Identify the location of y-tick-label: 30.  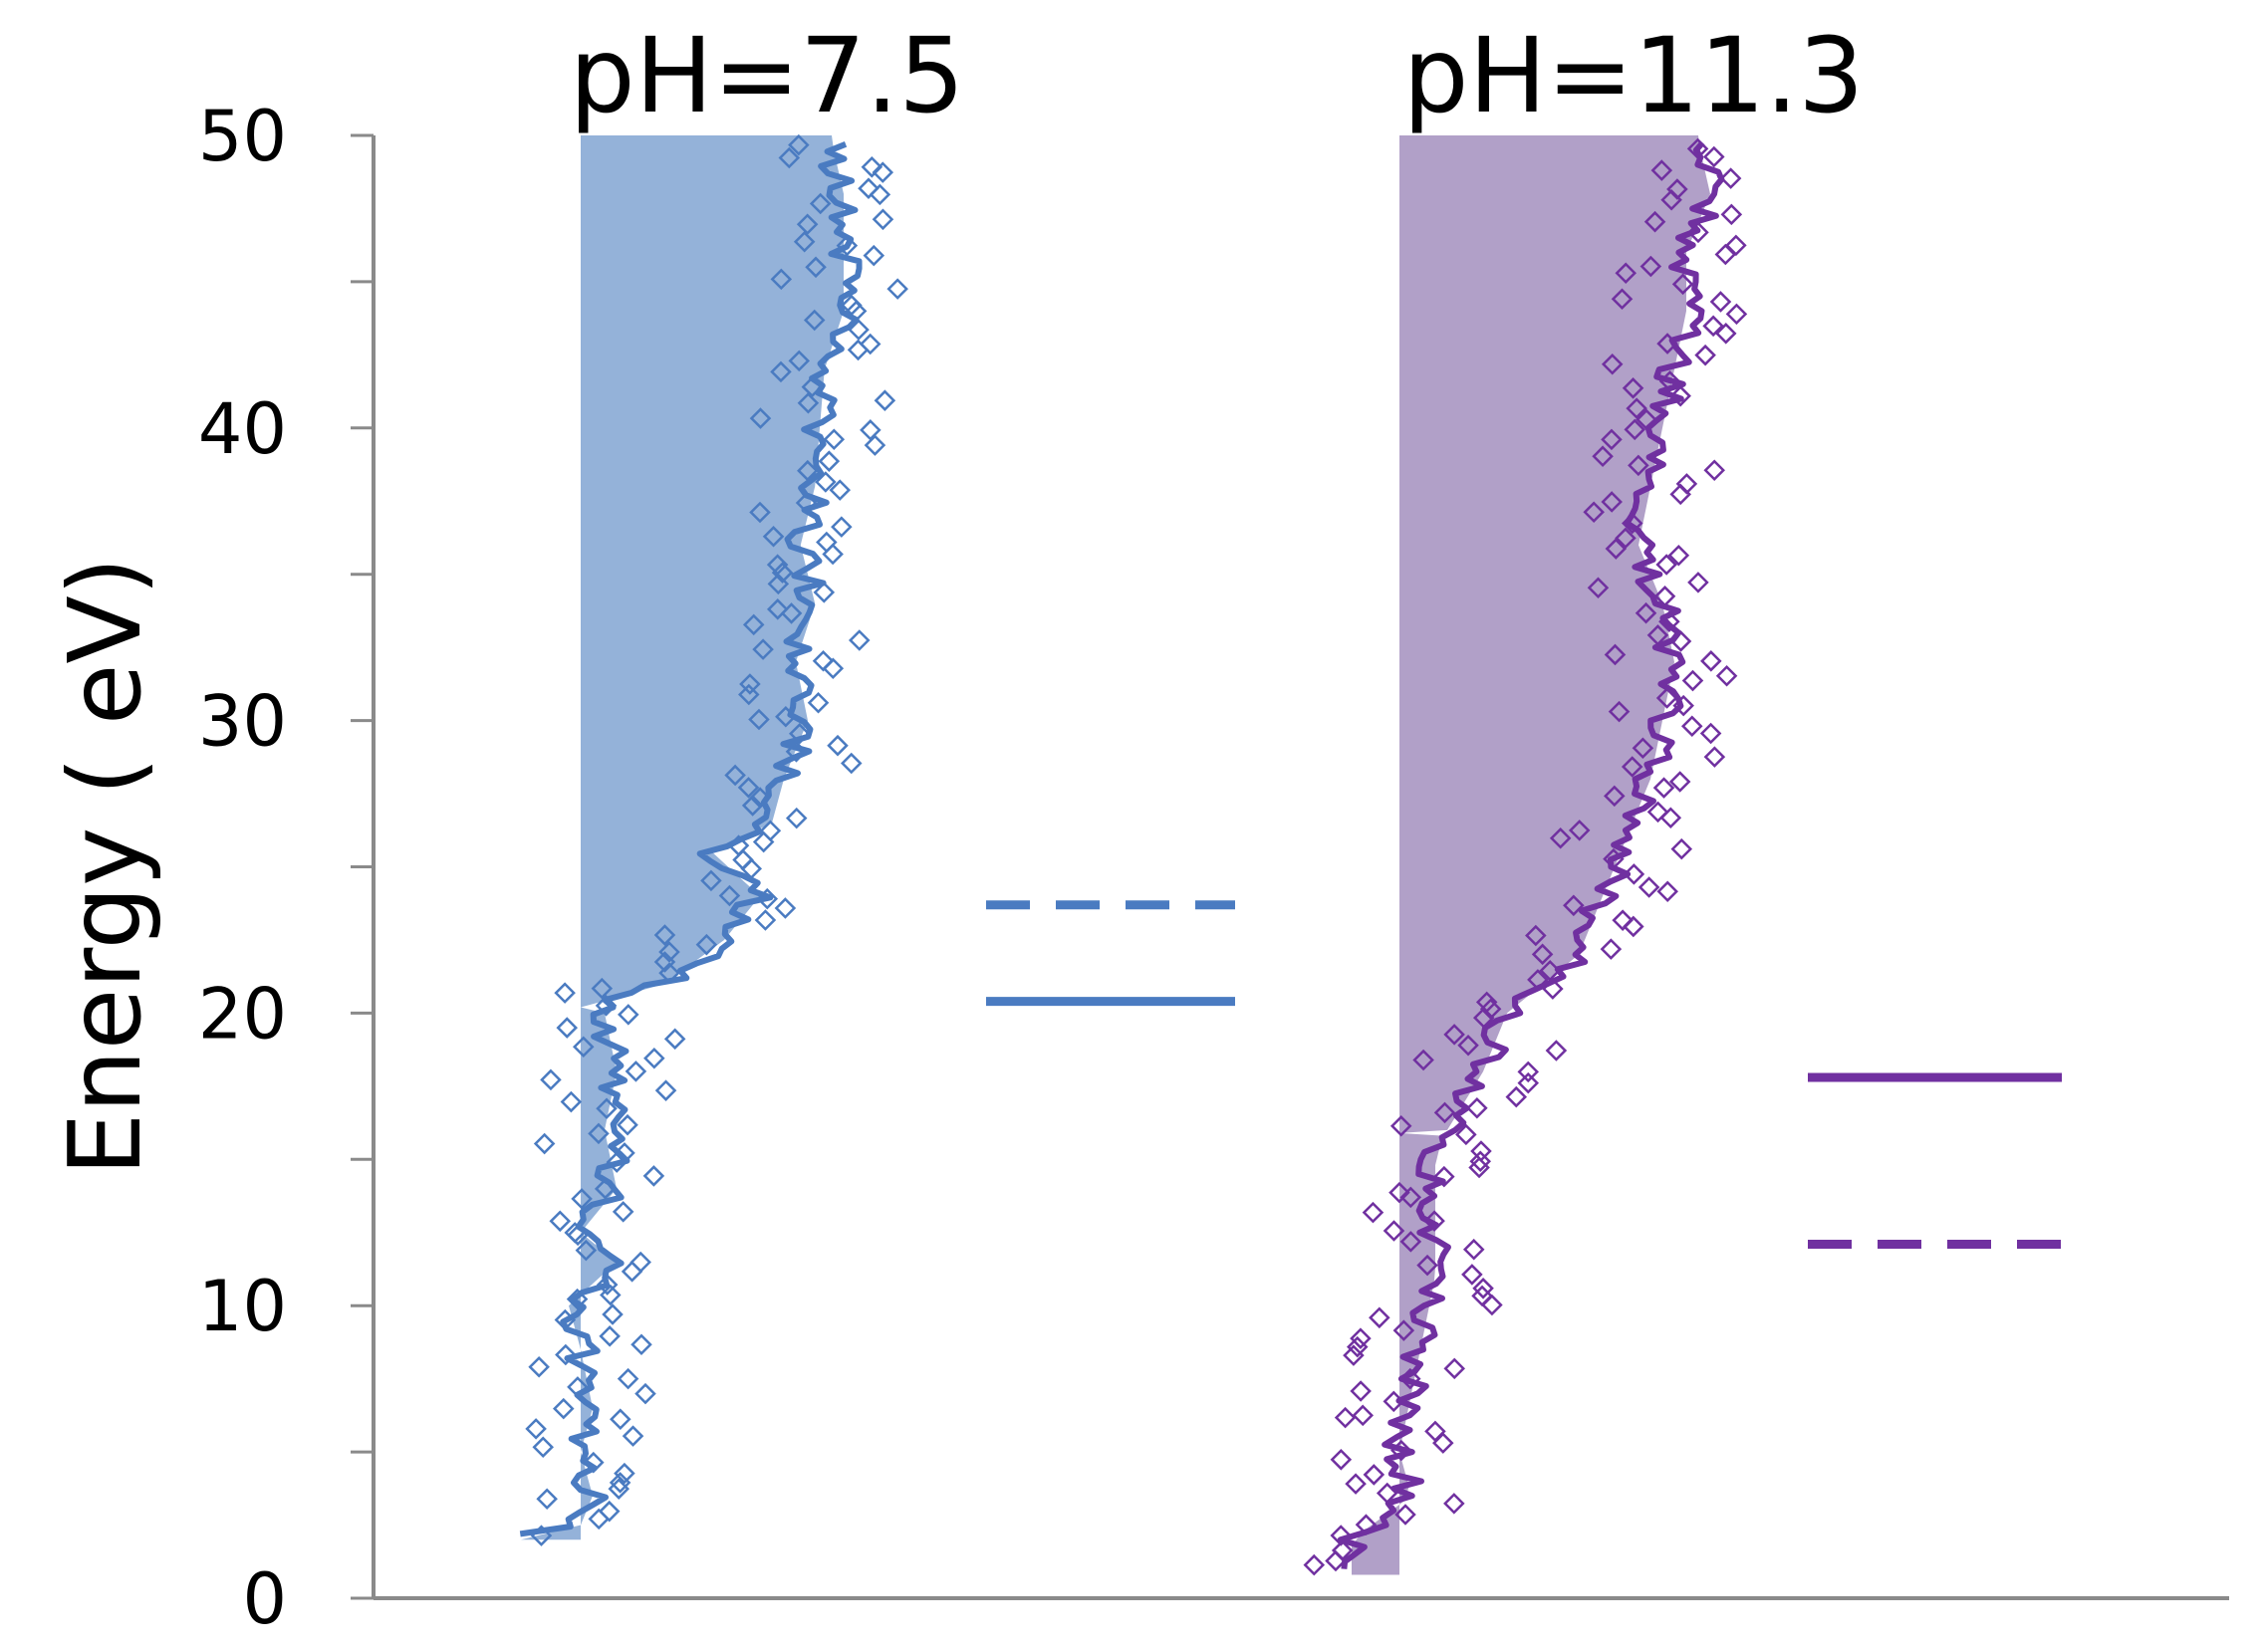
(242, 722).